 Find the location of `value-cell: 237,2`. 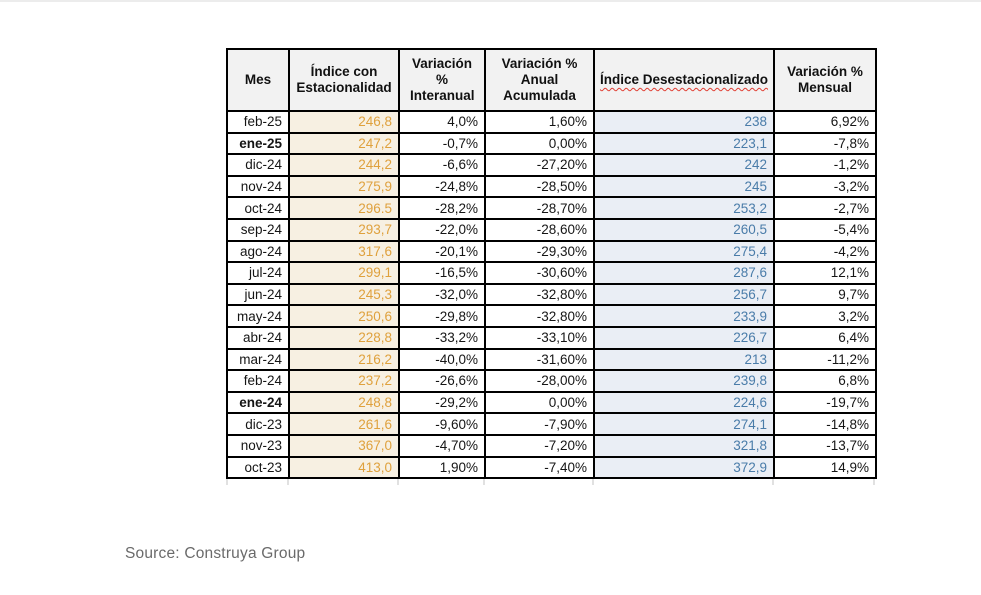

value-cell: 237,2 is located at coordinates (344, 381).